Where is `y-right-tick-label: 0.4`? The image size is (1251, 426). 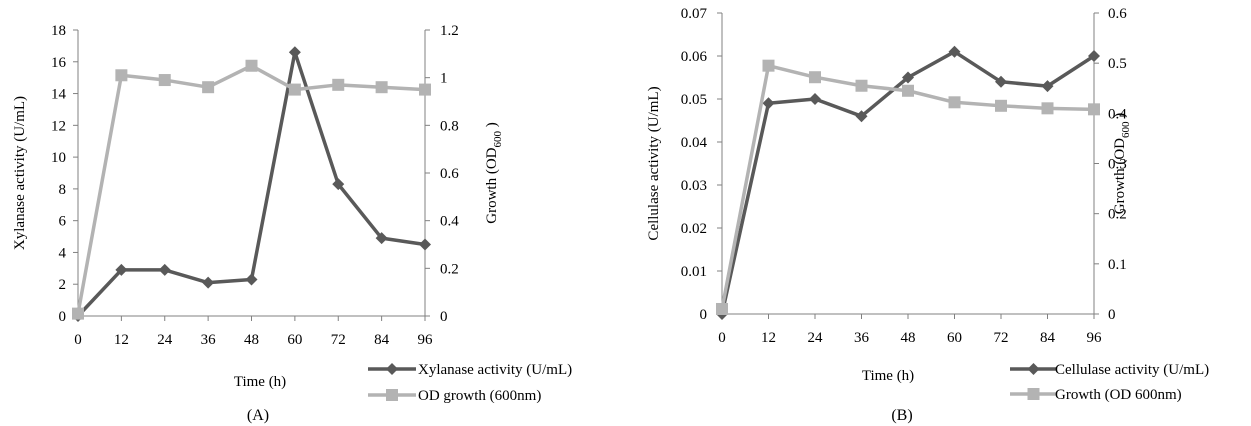
y-right-tick-label: 0.4 is located at coordinates (1117, 114).